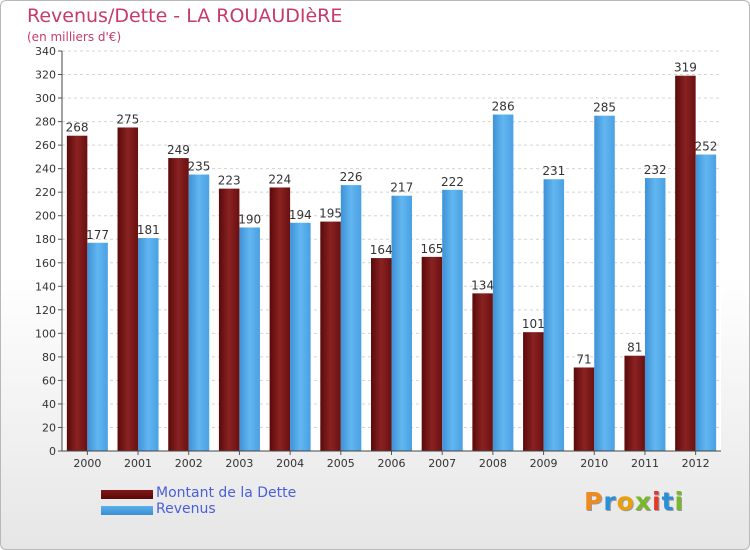 The height and width of the screenshot is (550, 750). What do you see at coordinates (625, 501) in the screenshot?
I see `logo-letter: o` at bounding box center [625, 501].